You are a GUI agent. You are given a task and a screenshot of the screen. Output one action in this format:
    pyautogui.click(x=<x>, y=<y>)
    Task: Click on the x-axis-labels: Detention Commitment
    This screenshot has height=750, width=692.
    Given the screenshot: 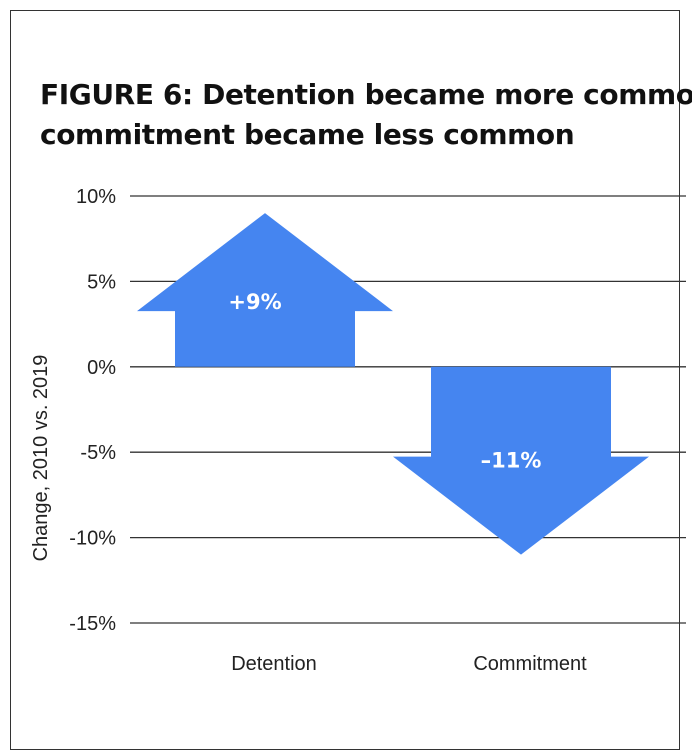 What is the action you would take?
    pyautogui.click(x=409, y=664)
    